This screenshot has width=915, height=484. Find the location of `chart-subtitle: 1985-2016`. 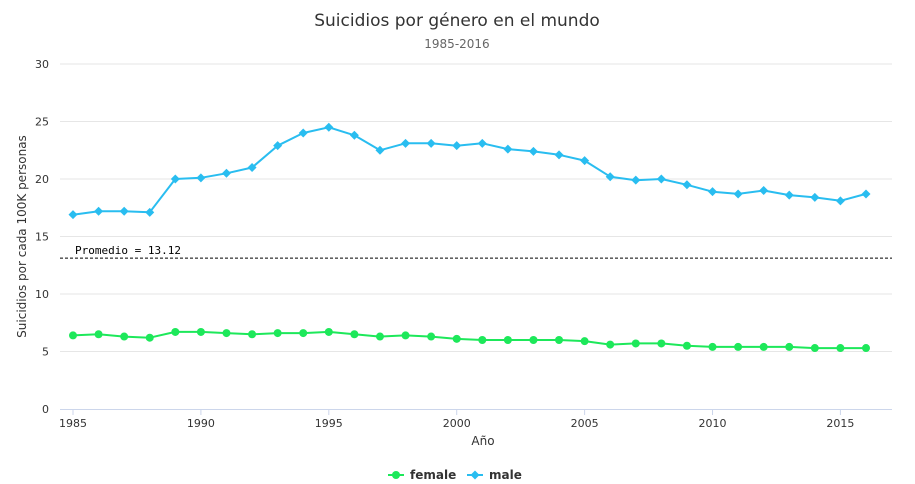

chart-subtitle: 1985-2016 is located at coordinates (456, 44).